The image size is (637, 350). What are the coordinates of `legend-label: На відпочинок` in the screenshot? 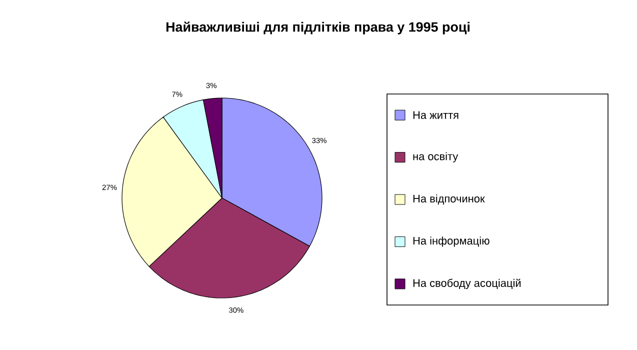 It's located at (449, 199).